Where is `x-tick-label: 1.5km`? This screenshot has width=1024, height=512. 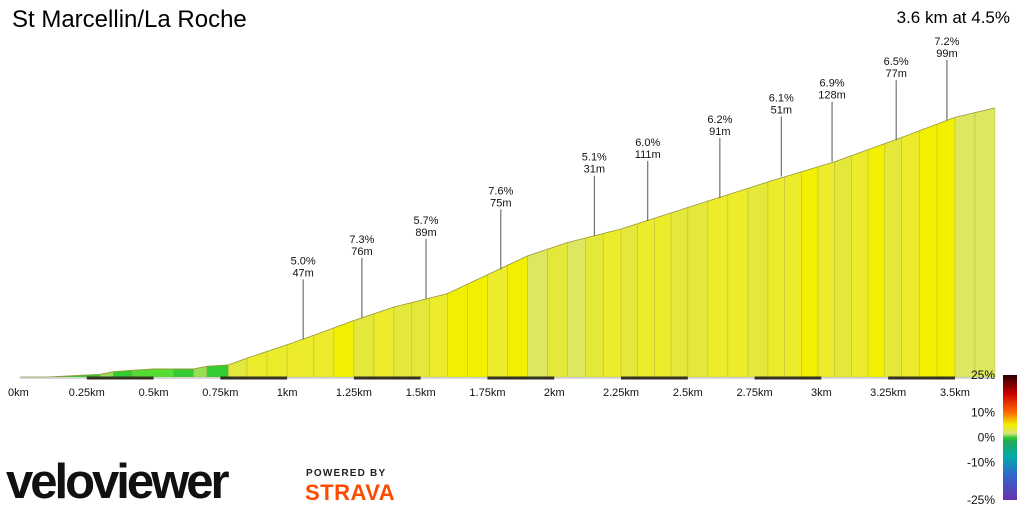 x-tick-label: 1.5km is located at coordinates (421, 393).